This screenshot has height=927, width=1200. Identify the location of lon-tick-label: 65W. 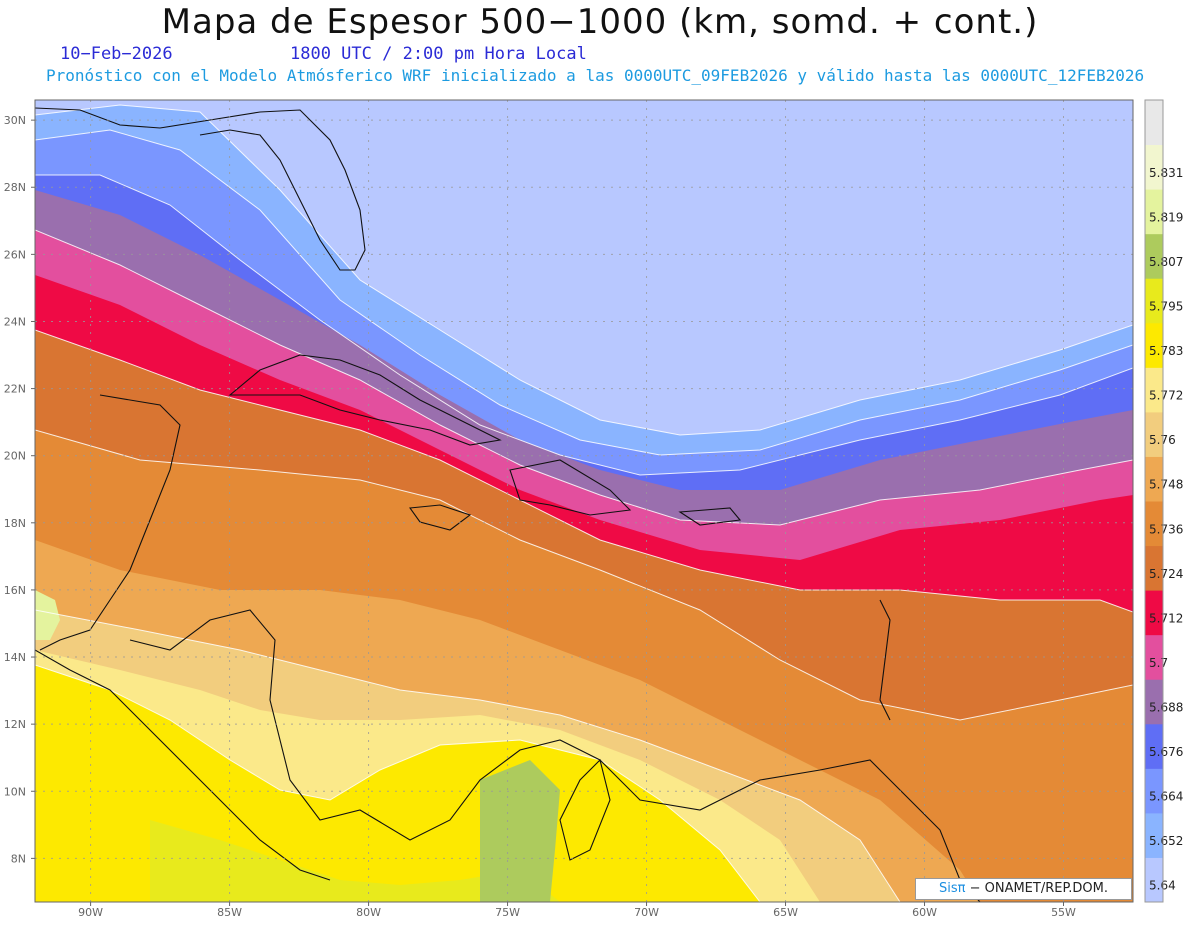
(785, 912).